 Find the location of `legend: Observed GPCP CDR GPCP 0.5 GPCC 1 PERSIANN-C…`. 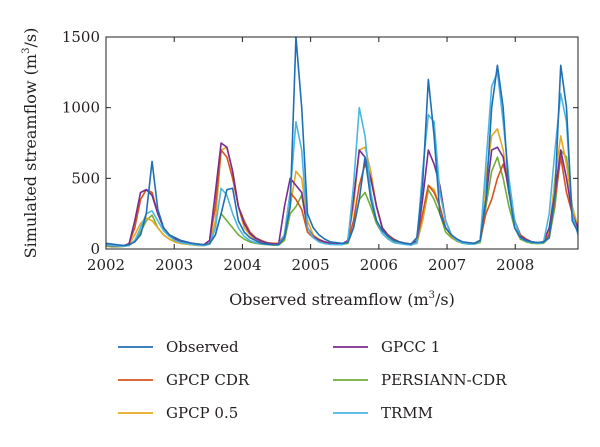

legend: Observed GPCP CDR GPCP 0.5 GPCC 1 PERSIANN-C… is located at coordinates (312, 380).